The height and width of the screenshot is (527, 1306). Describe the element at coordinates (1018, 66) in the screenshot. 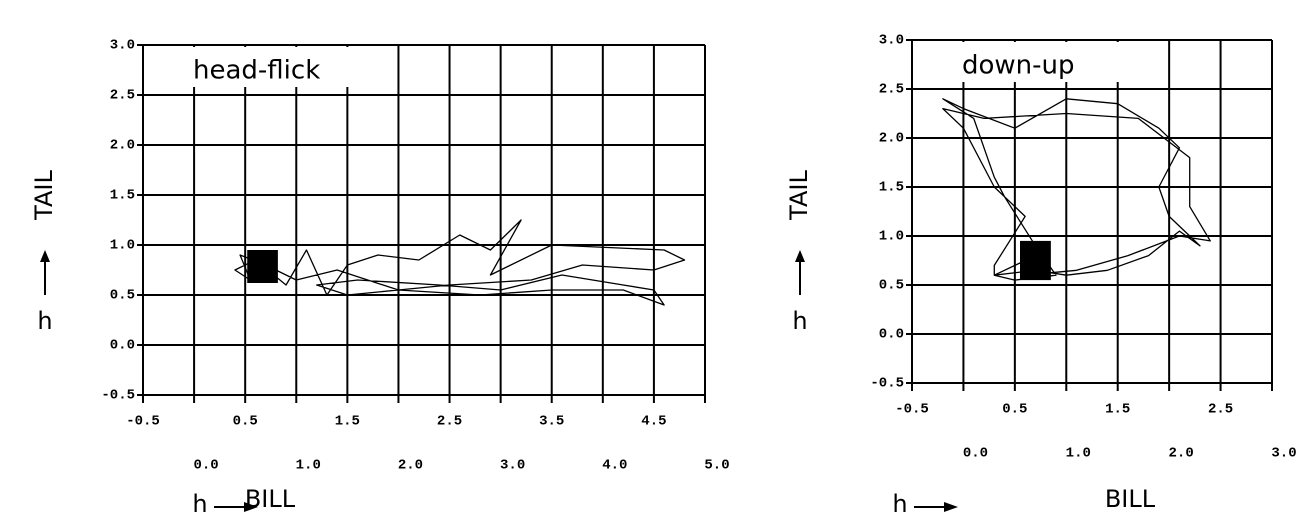

I see `chart-title: down-up` at that location.